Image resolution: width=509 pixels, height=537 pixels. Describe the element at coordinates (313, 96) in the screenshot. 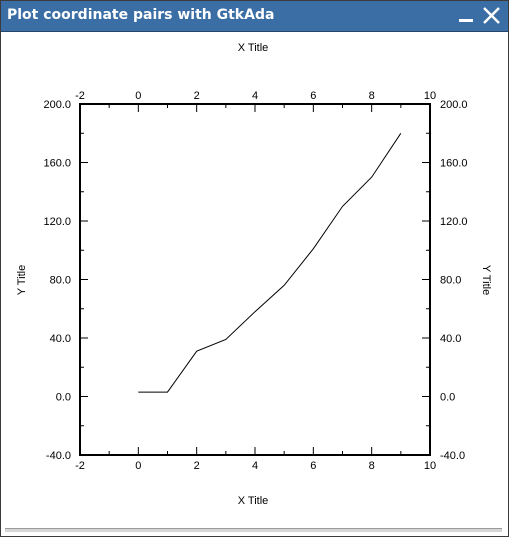

I see `x-tick-label-top: 6` at that location.